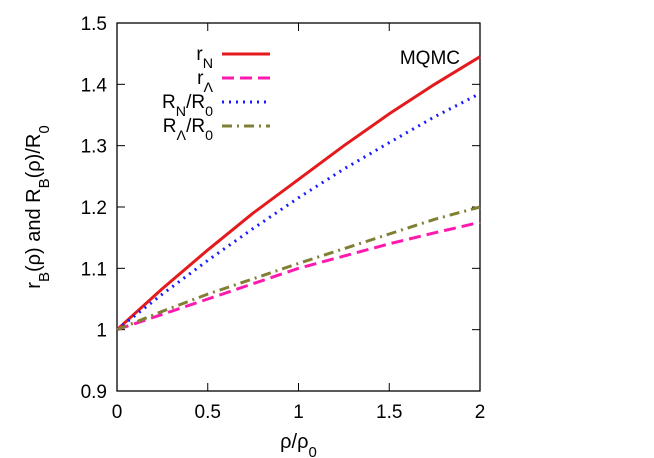 Image resolution: width=654 pixels, height=458 pixels. Describe the element at coordinates (208, 412) in the screenshot. I see `x-tick-label: 0.5` at that location.